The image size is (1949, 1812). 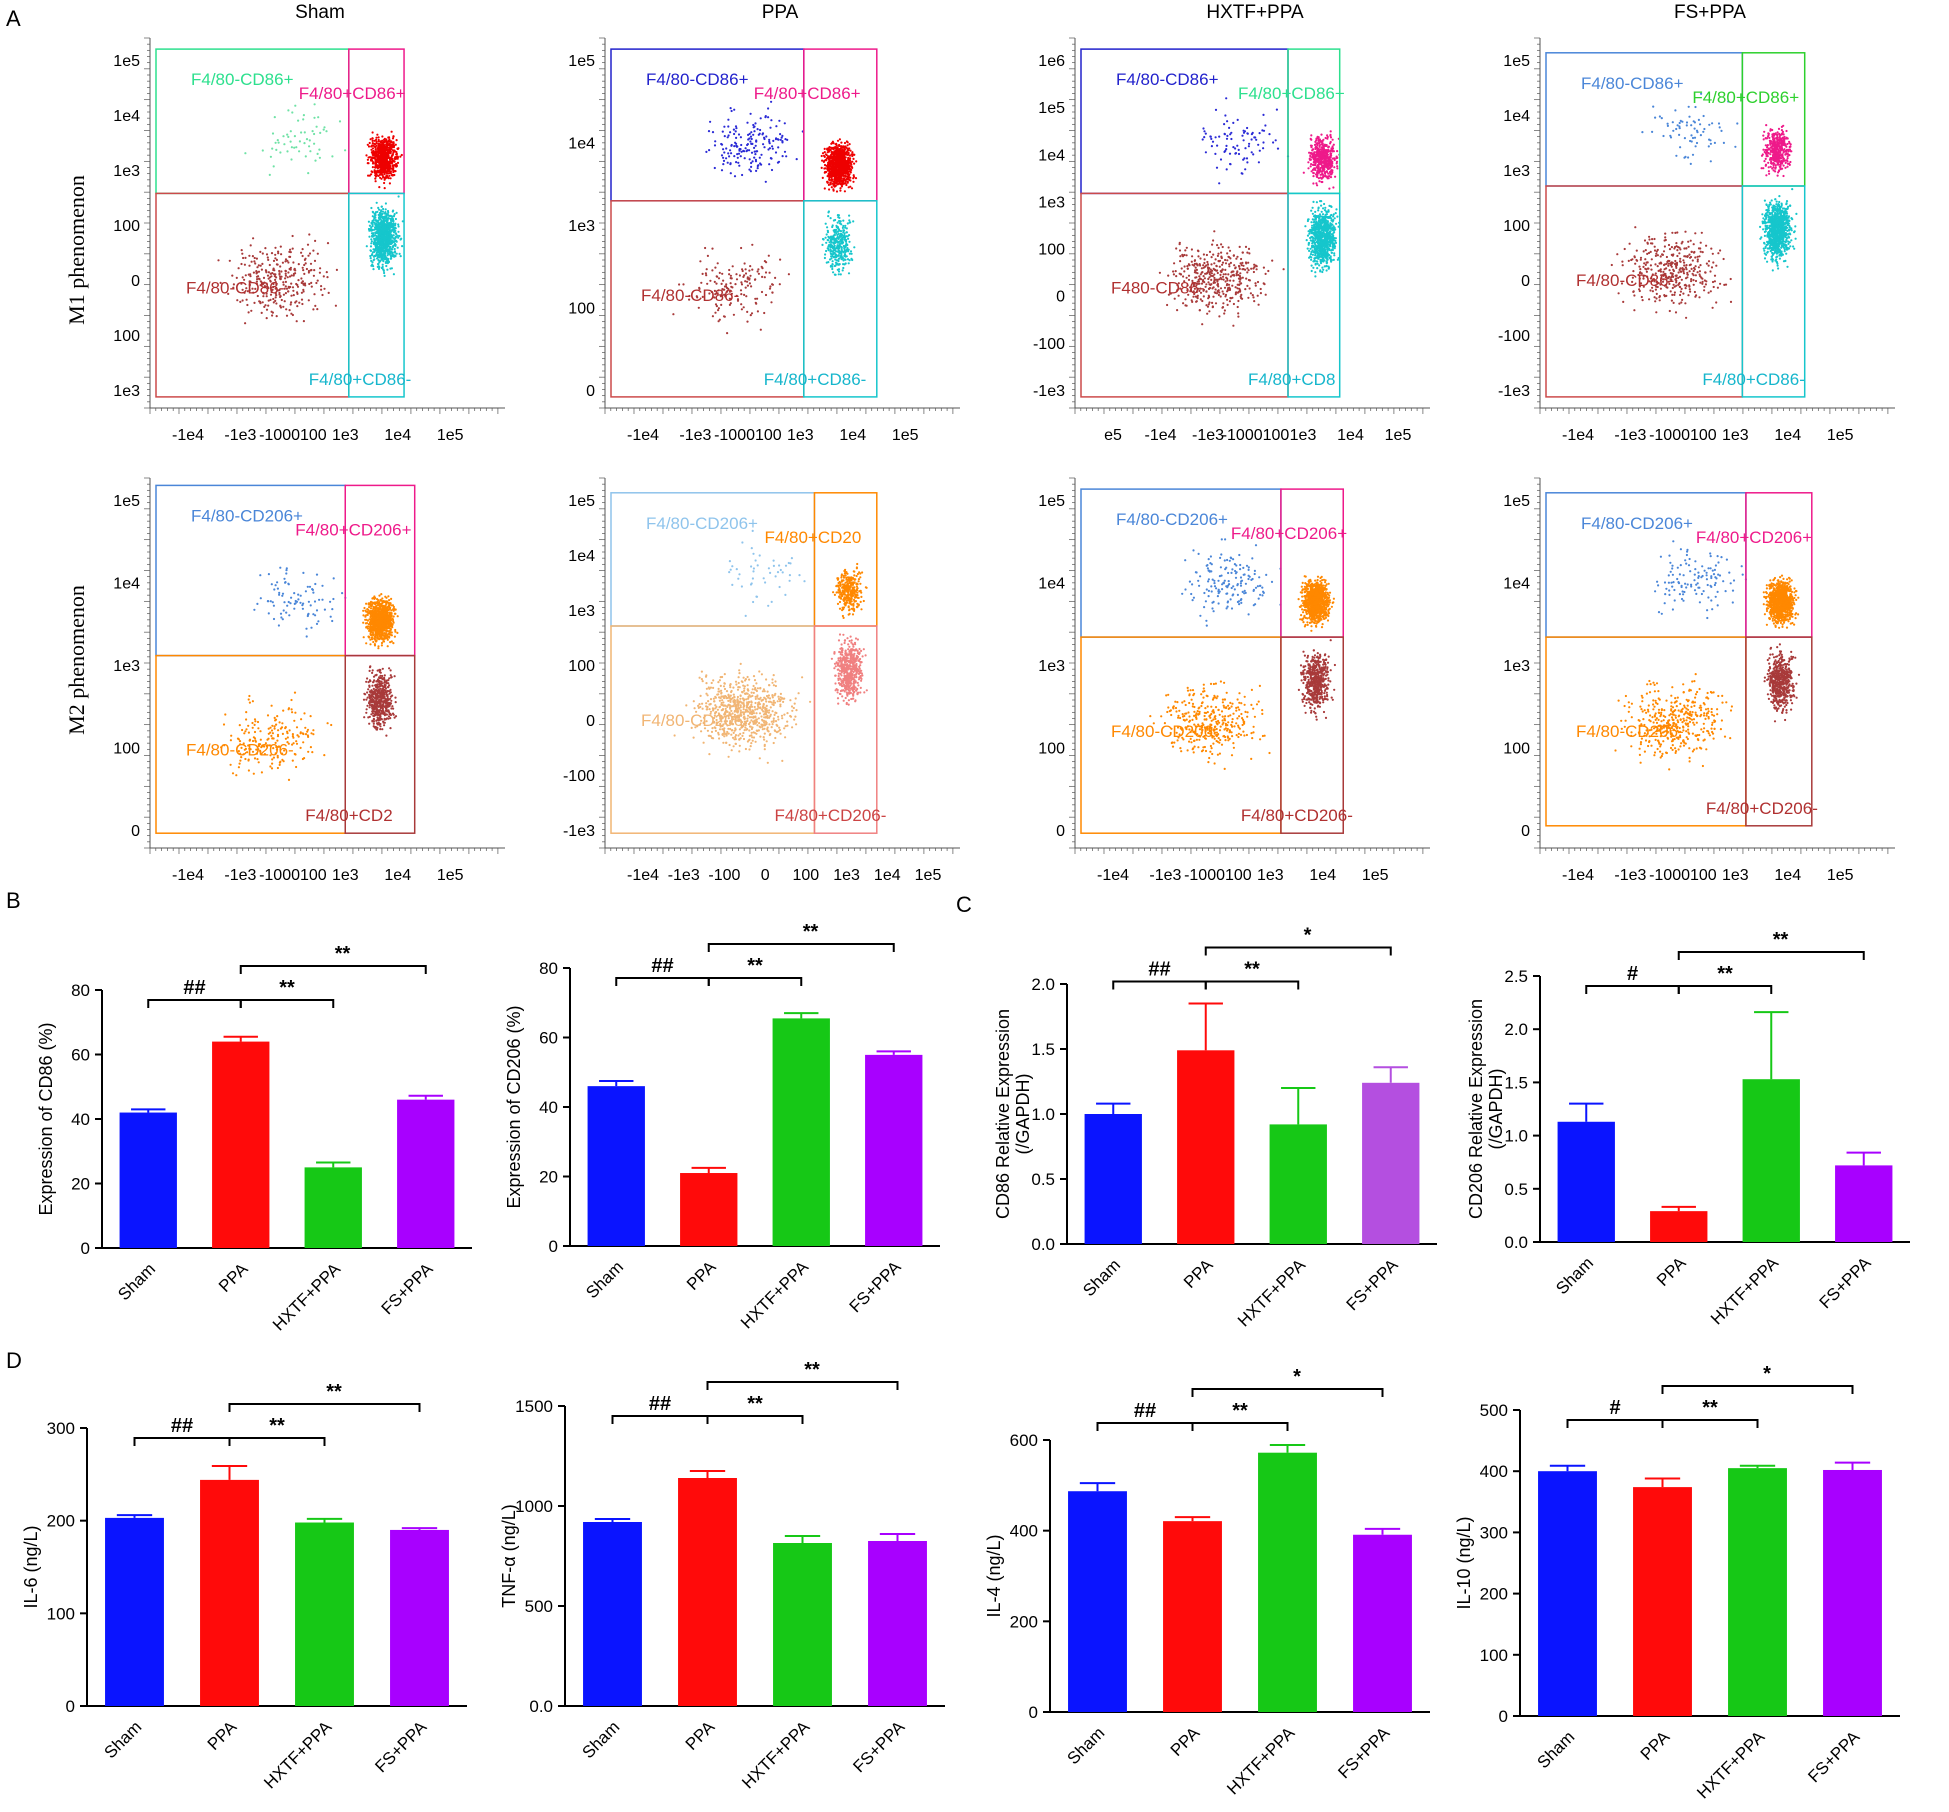 What do you see at coordinates (293, 435) in the screenshot?
I see `x-tick-label: -1000100` at bounding box center [293, 435].